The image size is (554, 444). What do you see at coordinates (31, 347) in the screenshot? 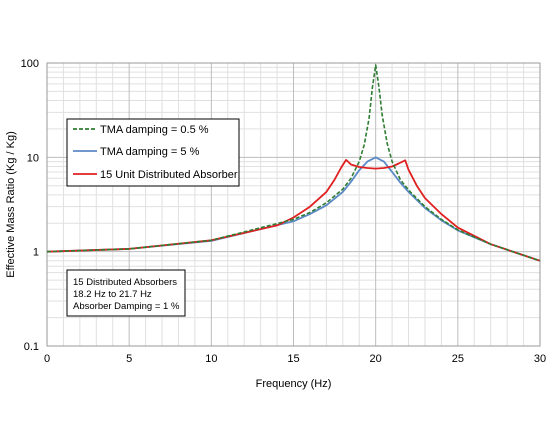
I see `y-tick-label: 0.1` at bounding box center [31, 347].